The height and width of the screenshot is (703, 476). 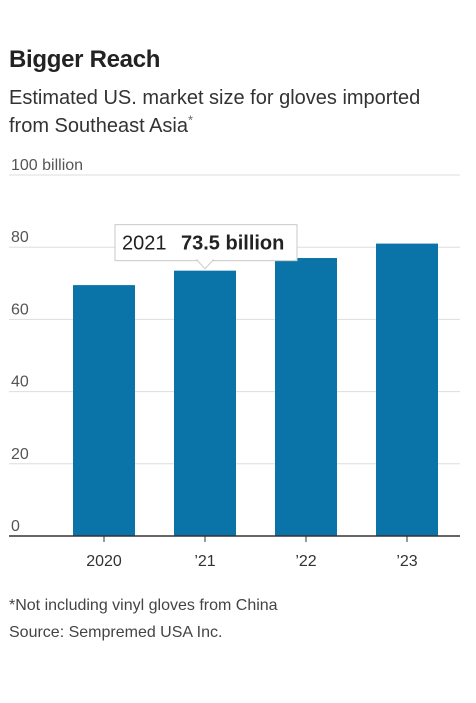 What do you see at coordinates (104, 561) in the screenshot?
I see `x-tick-label: 2020` at bounding box center [104, 561].